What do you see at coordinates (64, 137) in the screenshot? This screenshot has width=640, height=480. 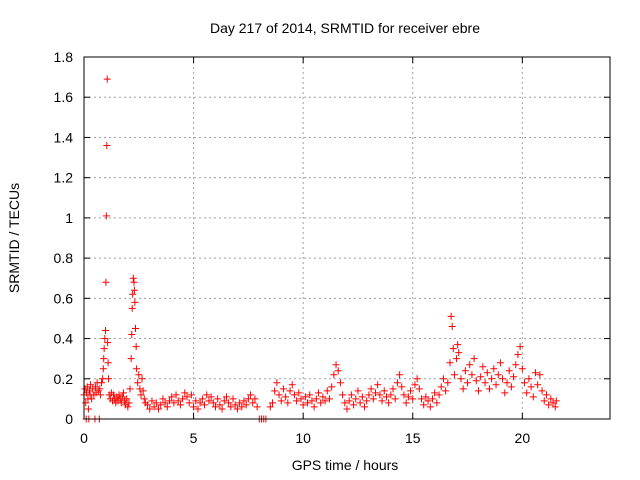 I see `y-tick-label: 1.4` at bounding box center [64, 137].